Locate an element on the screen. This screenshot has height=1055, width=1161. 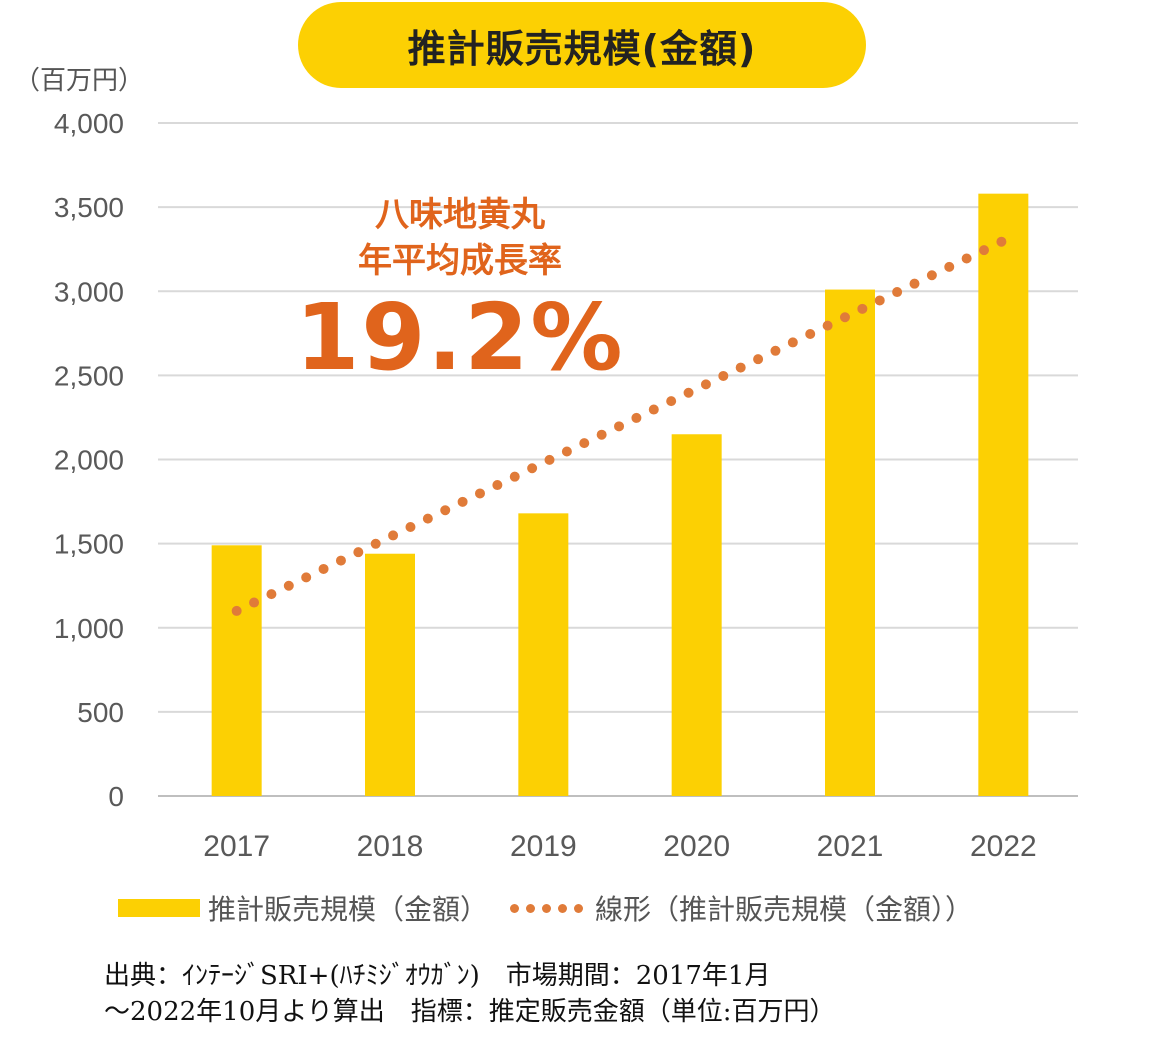
source-line-1: 出典：ｲﾝﾃｰｼﾞSRI+(ﾊﾁﾐｼﾞｵｳｶﾞﾝ) 市場期間：2017年1月 is located at coordinates (437, 976).